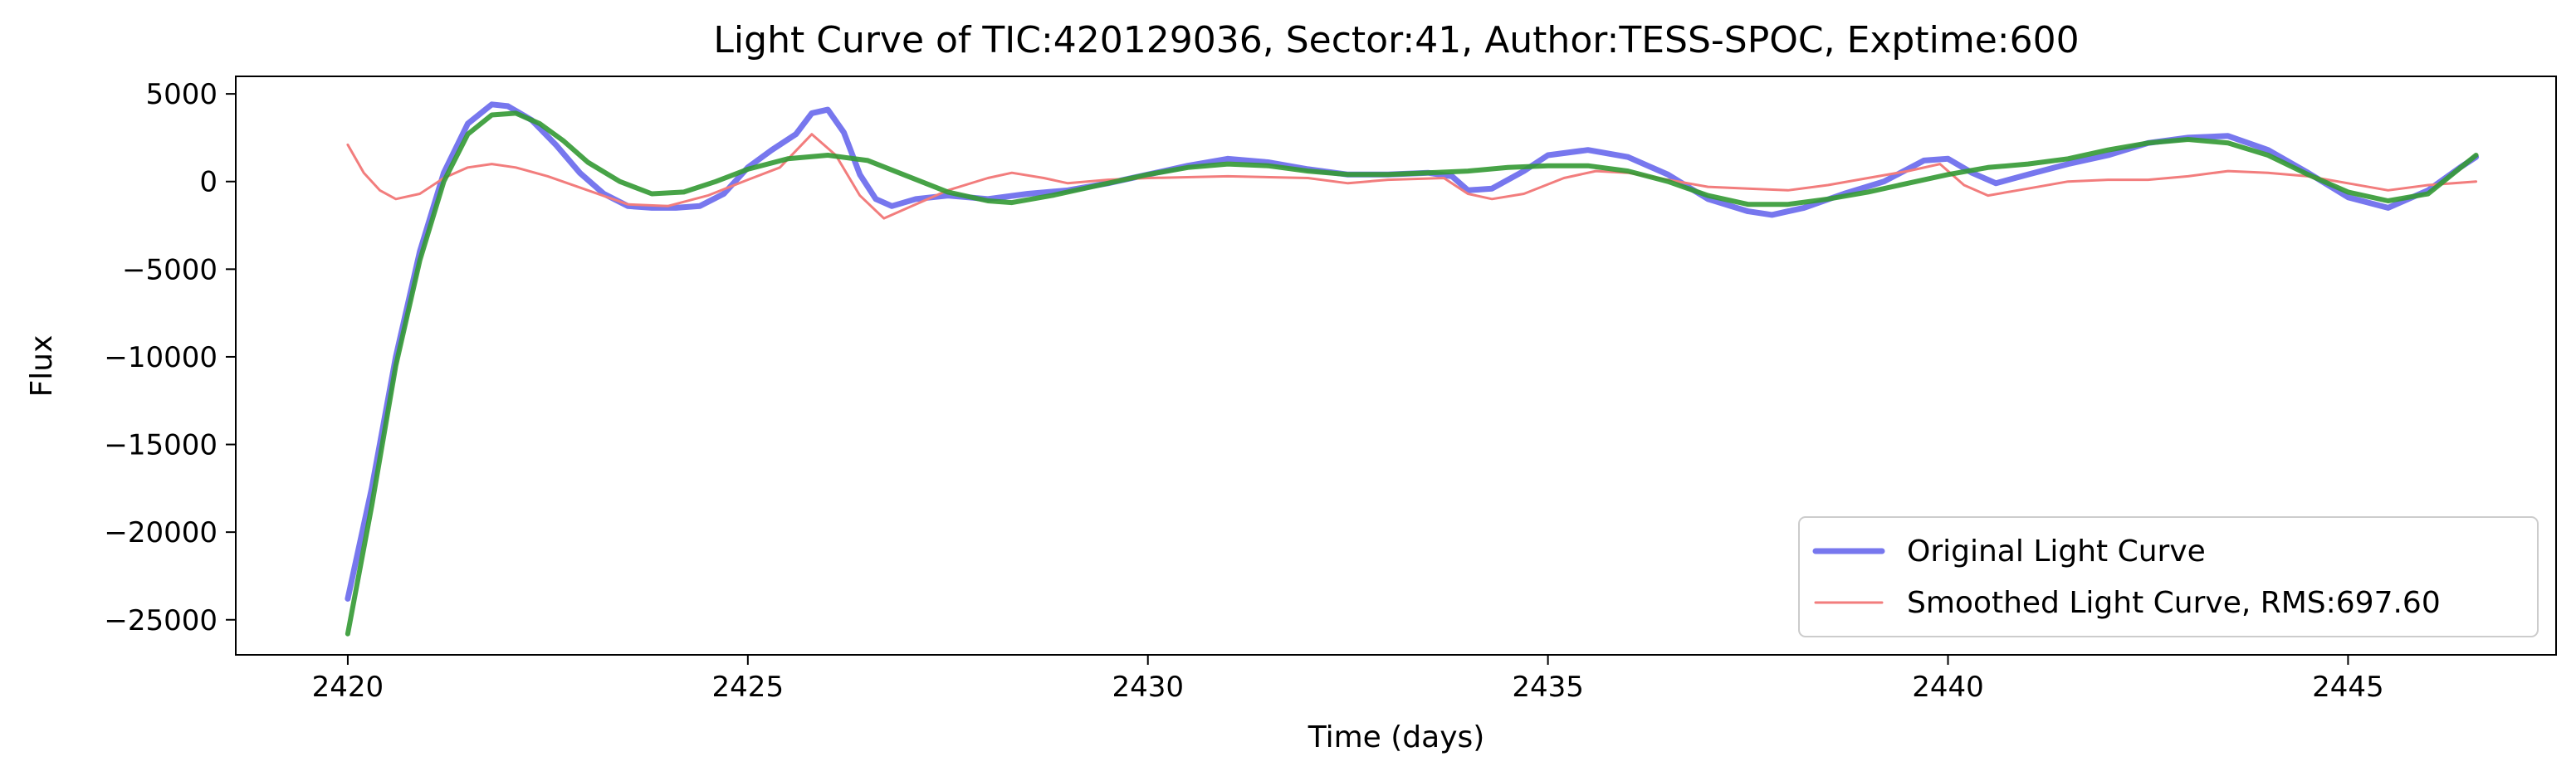  Describe the element at coordinates (161, 357) in the screenshot. I see `y-tick-label: −10000` at that location.